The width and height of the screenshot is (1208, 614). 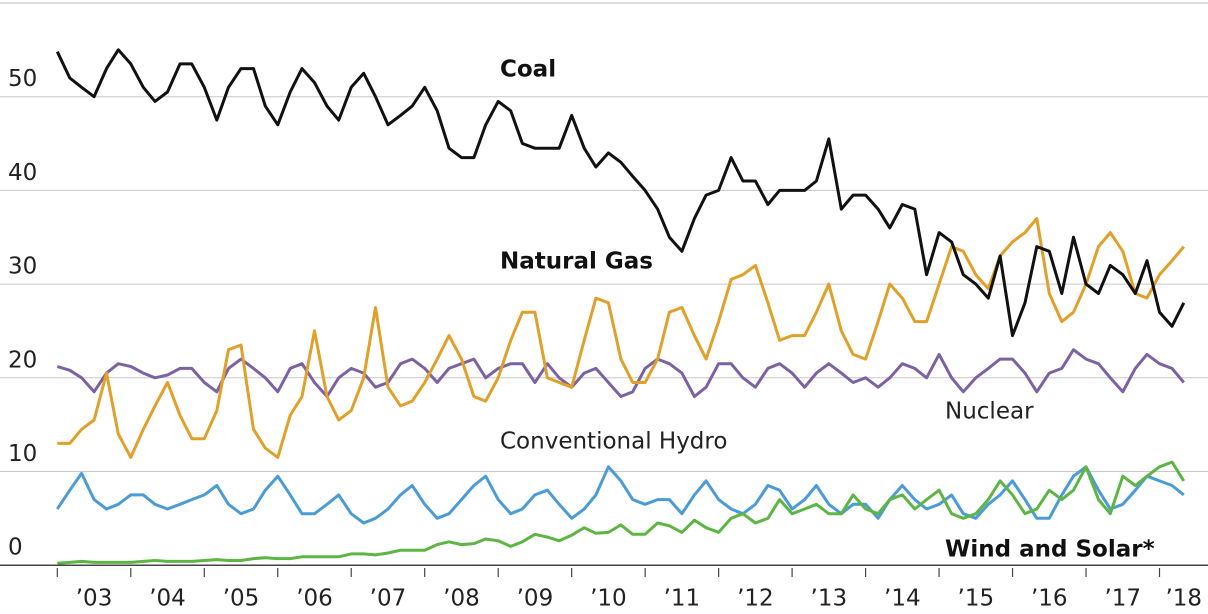 I want to click on x-tick-label: ’06, so click(x=314, y=599).